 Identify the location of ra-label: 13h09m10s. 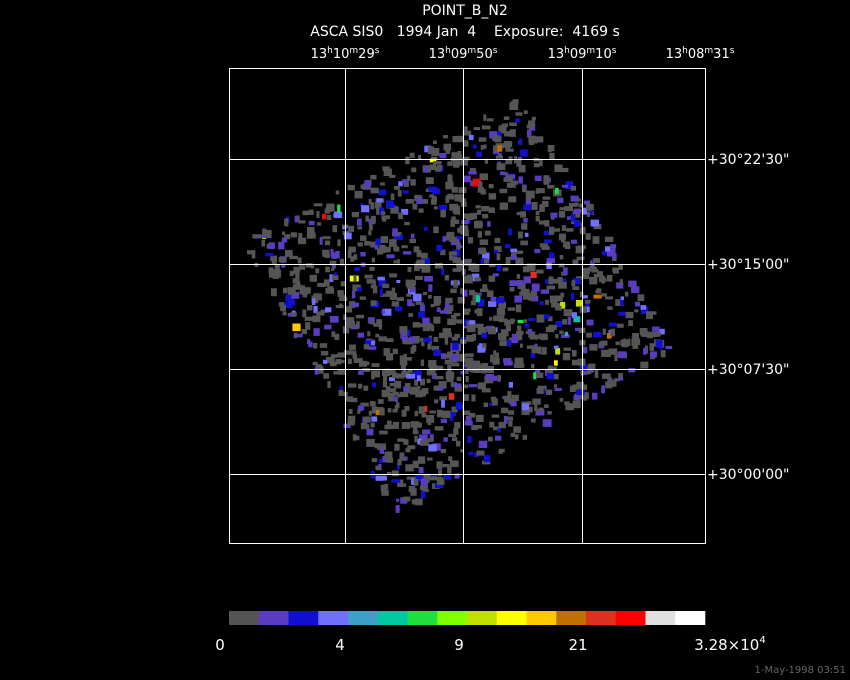
(582, 54).